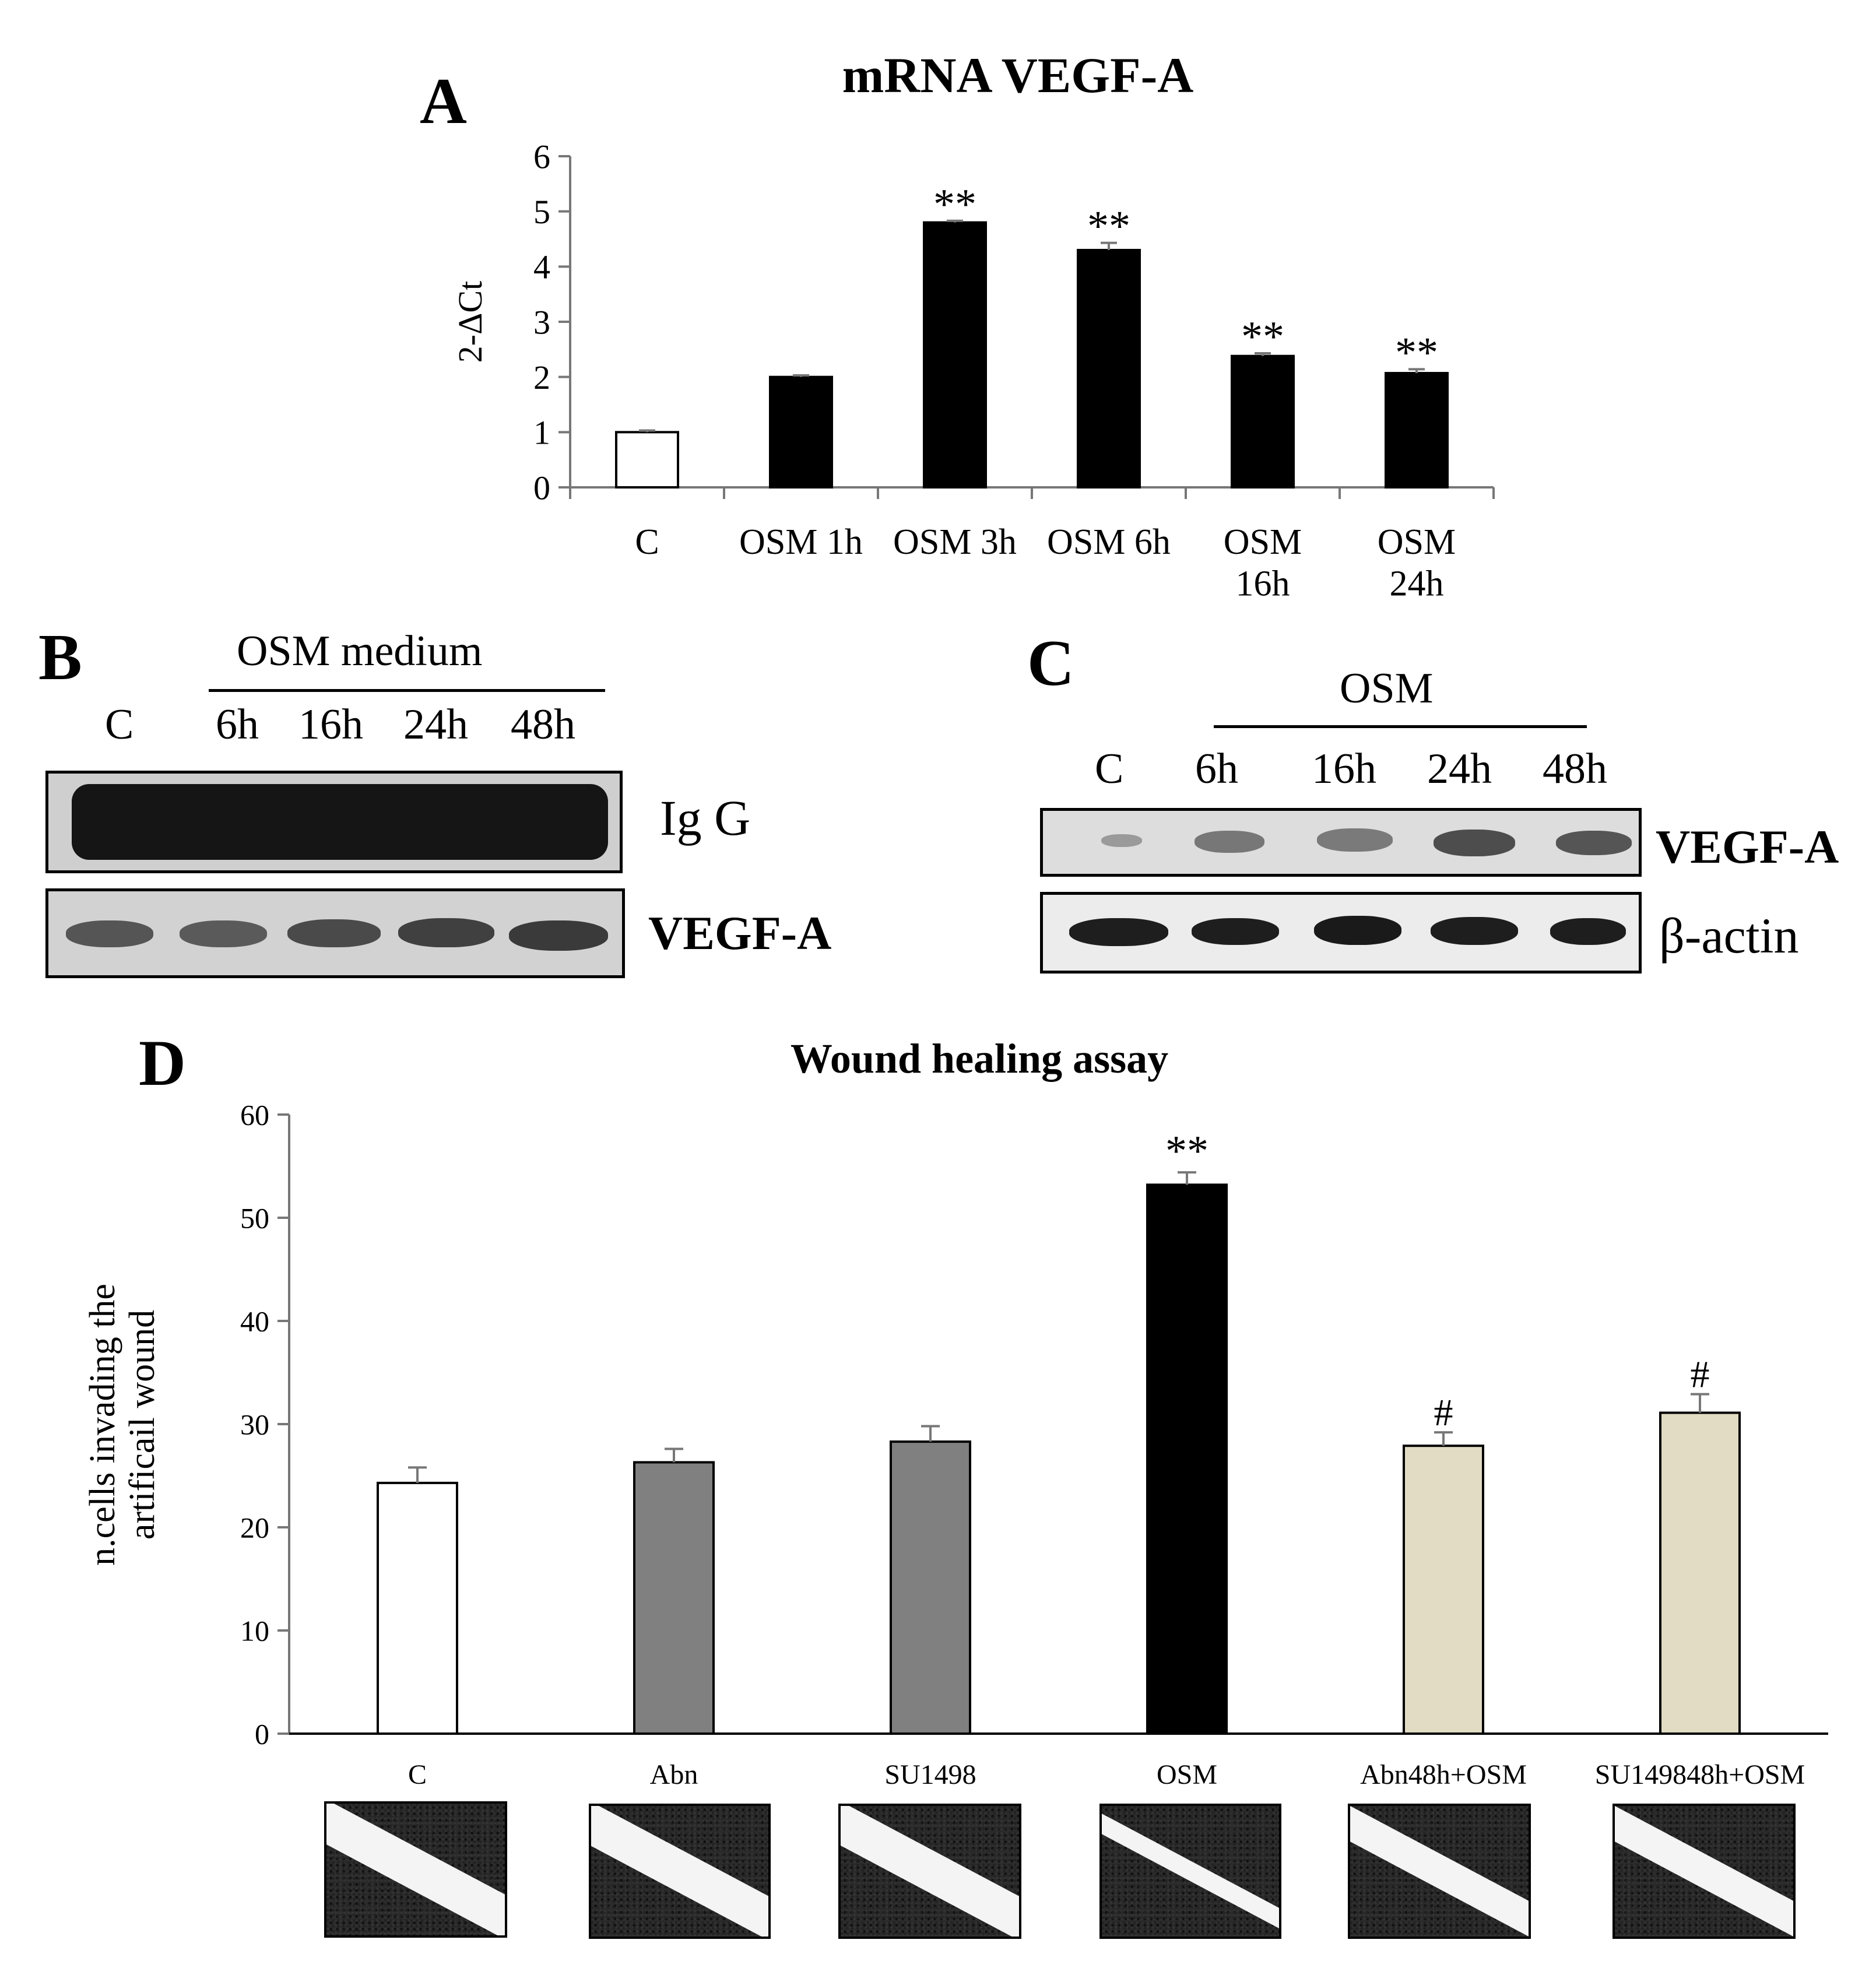 Image resolution: width=1876 pixels, height=1968 pixels. I want to click on blot-c-row-label: VEGF-A, so click(1747, 846).